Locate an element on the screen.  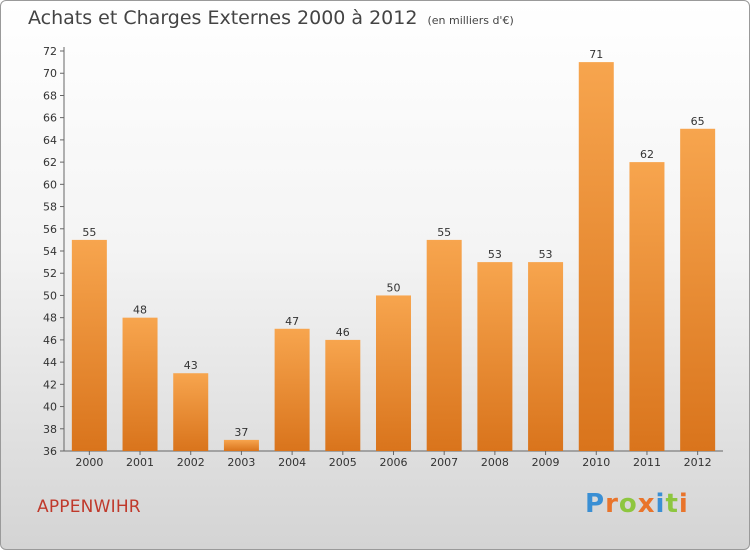
y-tick-label: 62 is located at coordinates (50, 162).